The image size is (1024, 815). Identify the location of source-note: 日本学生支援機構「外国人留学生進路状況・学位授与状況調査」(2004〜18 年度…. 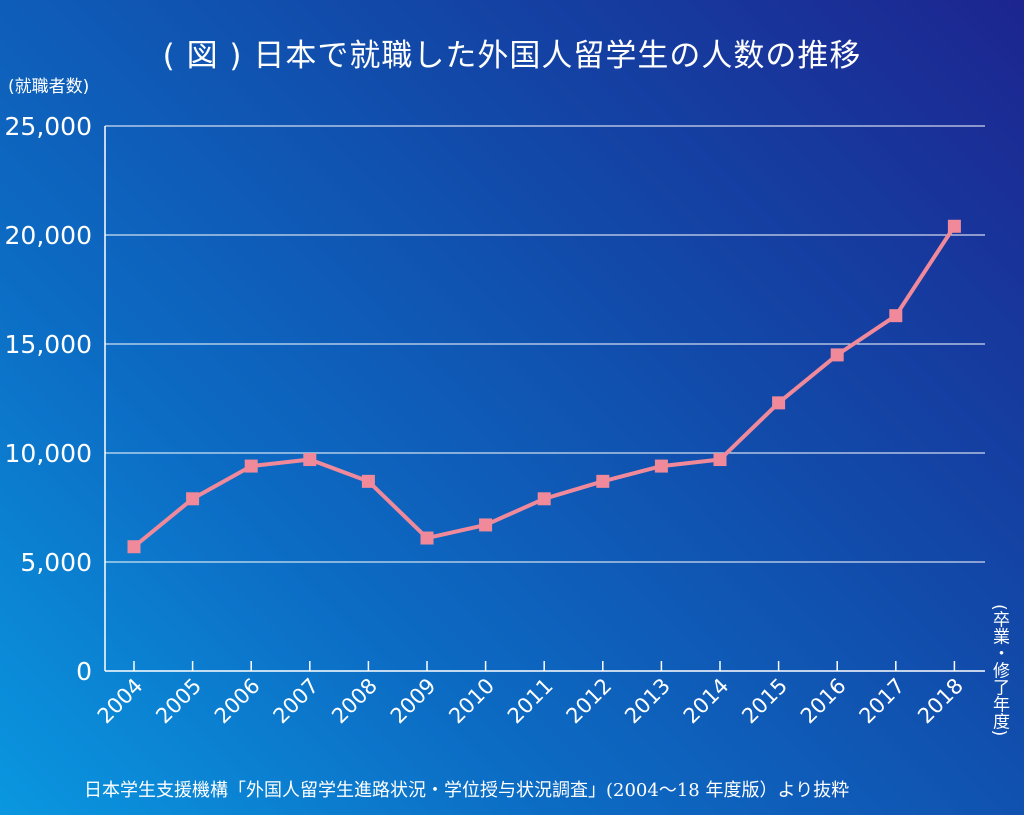
(467, 790).